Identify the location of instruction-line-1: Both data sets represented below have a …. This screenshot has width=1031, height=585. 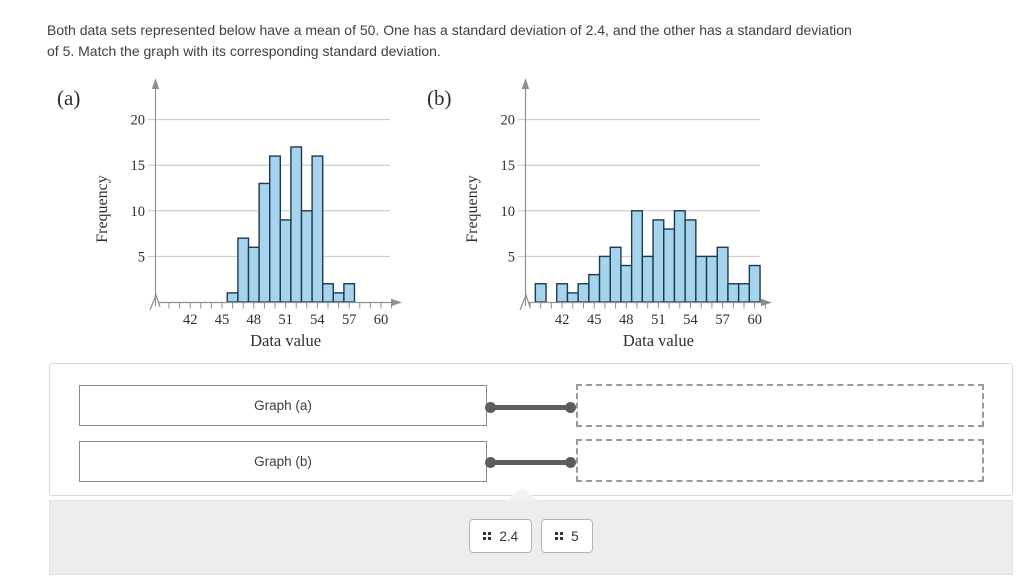
(449, 30).